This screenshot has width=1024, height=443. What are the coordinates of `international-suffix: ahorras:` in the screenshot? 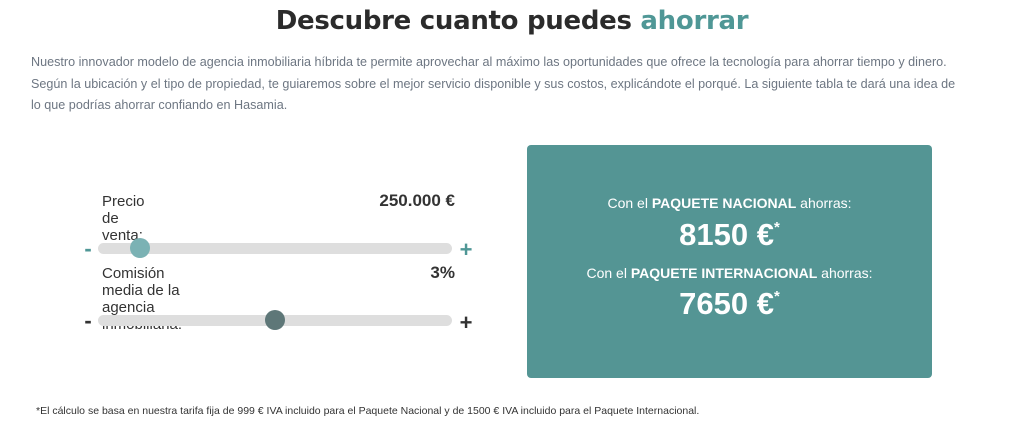 It's located at (845, 273).